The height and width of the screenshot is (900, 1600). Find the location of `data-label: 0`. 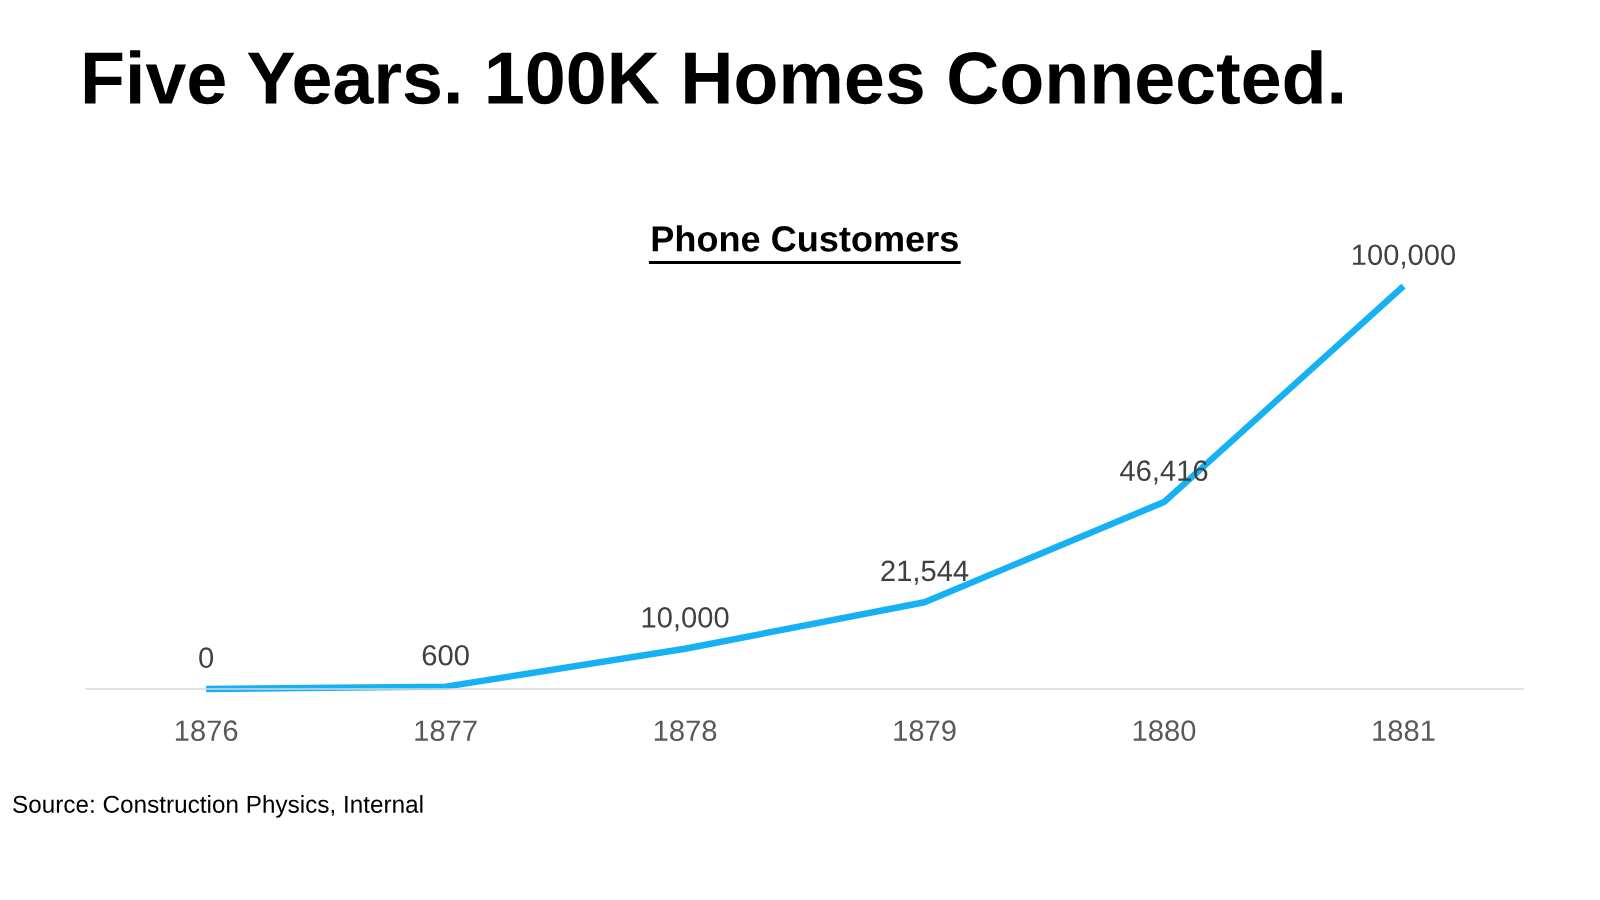

data-label: 0 is located at coordinates (206, 657).